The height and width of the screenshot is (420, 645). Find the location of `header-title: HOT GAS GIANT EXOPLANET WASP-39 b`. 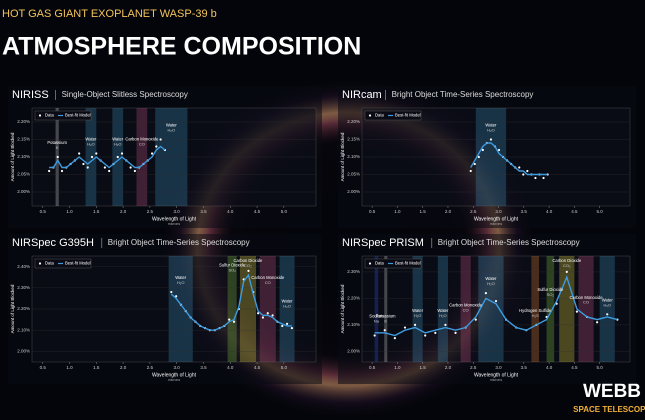

header-title: HOT GAS GIANT EXOPLANET WASP-39 b is located at coordinates (109, 14).